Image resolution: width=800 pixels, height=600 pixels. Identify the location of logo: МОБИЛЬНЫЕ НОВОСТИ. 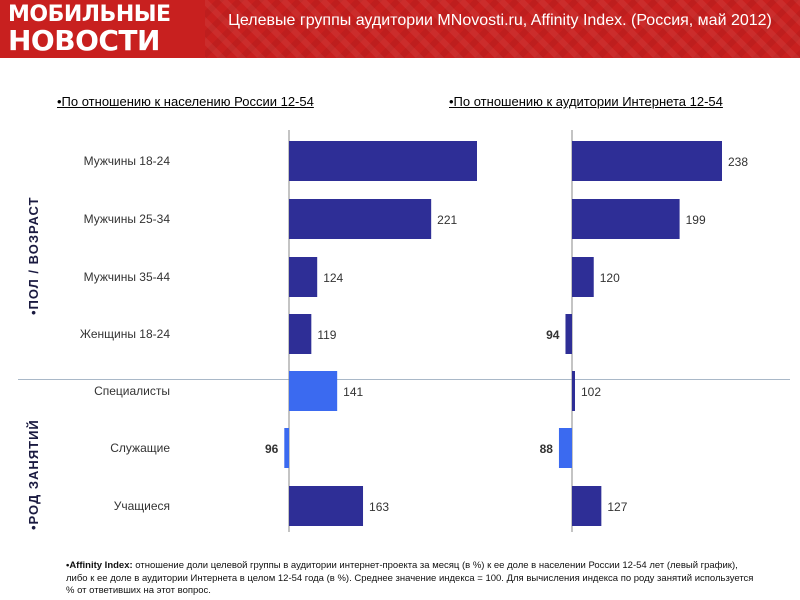
(102, 29).